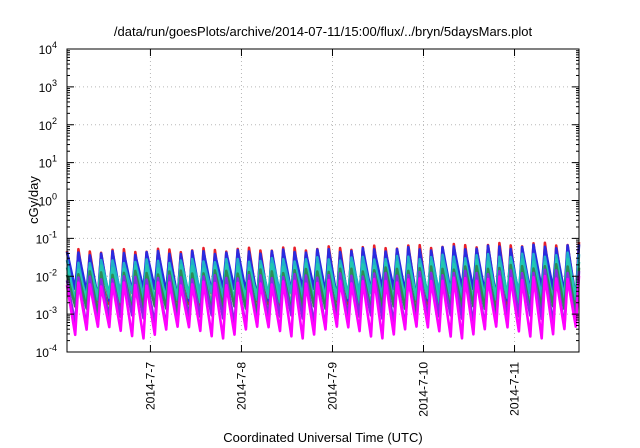 Image resolution: width=640 pixels, height=448 pixels. What do you see at coordinates (46, 313) in the screenshot?
I see `y-tick-label: 10⁻³` at bounding box center [46, 313].